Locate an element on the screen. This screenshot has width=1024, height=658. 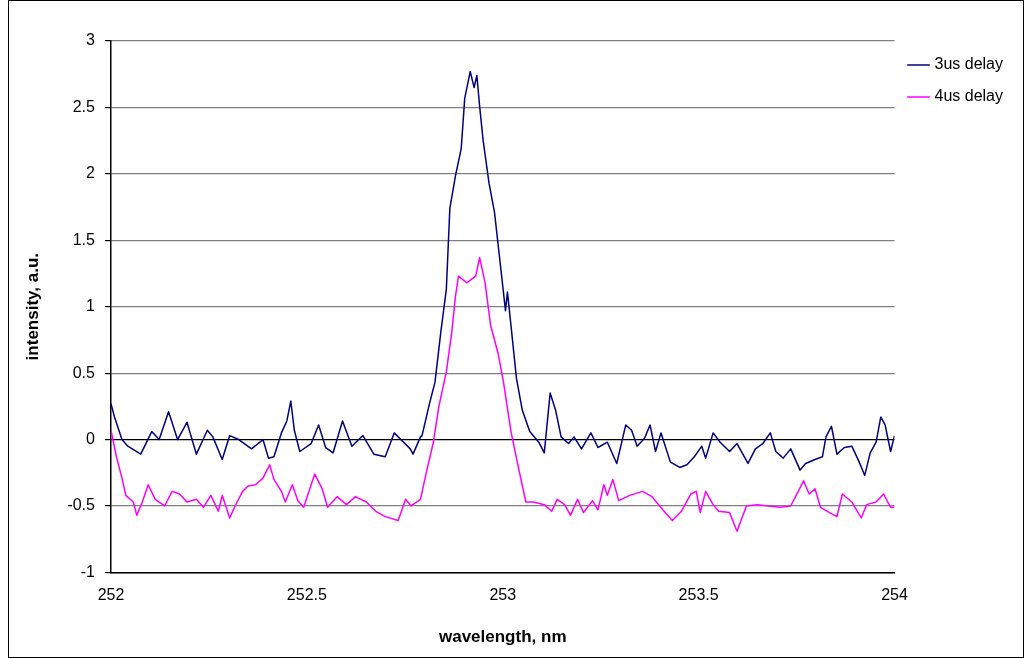
y-tick-label: 0.5 is located at coordinates (84, 372).